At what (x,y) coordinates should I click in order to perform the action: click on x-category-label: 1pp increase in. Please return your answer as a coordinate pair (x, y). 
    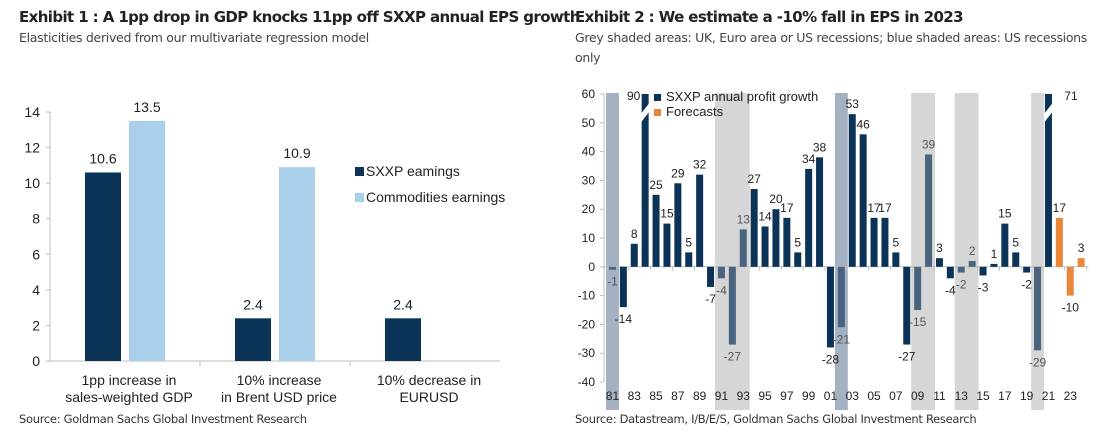
    Looking at the image, I should click on (129, 380).